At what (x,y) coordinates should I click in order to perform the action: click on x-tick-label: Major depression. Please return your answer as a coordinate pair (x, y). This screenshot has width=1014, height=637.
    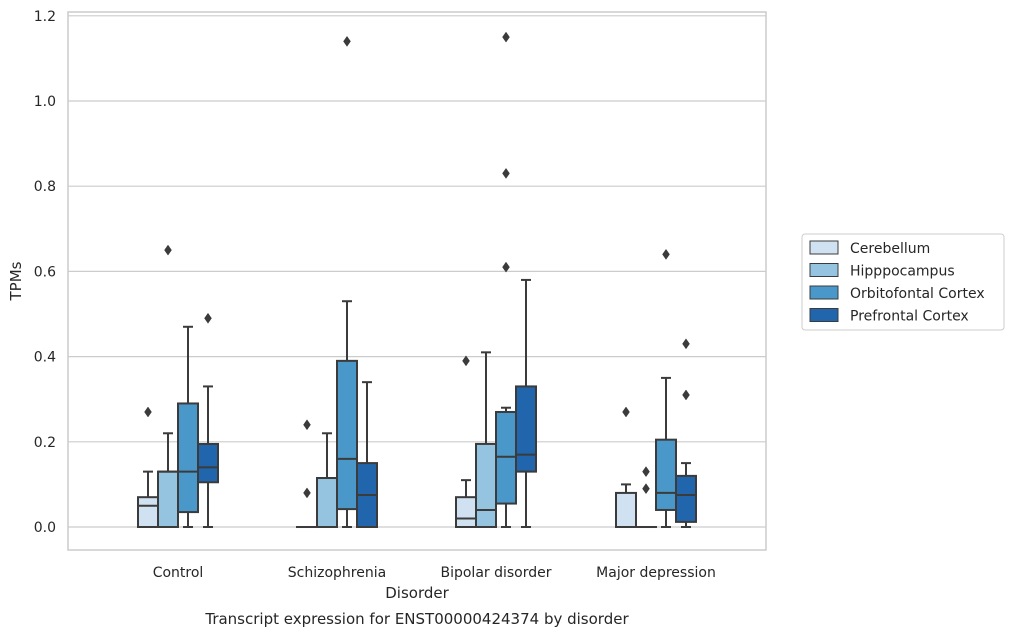
    Looking at the image, I should click on (656, 573).